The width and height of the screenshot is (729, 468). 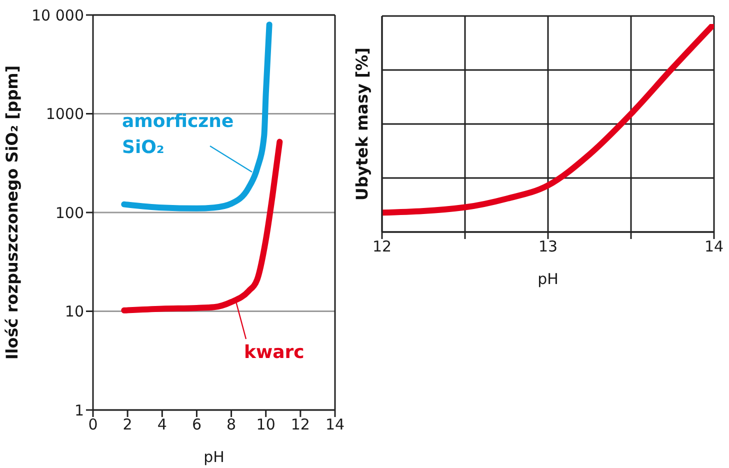 What do you see at coordinates (79, 410) in the screenshot?
I see `y-tick-label: 1` at bounding box center [79, 410].